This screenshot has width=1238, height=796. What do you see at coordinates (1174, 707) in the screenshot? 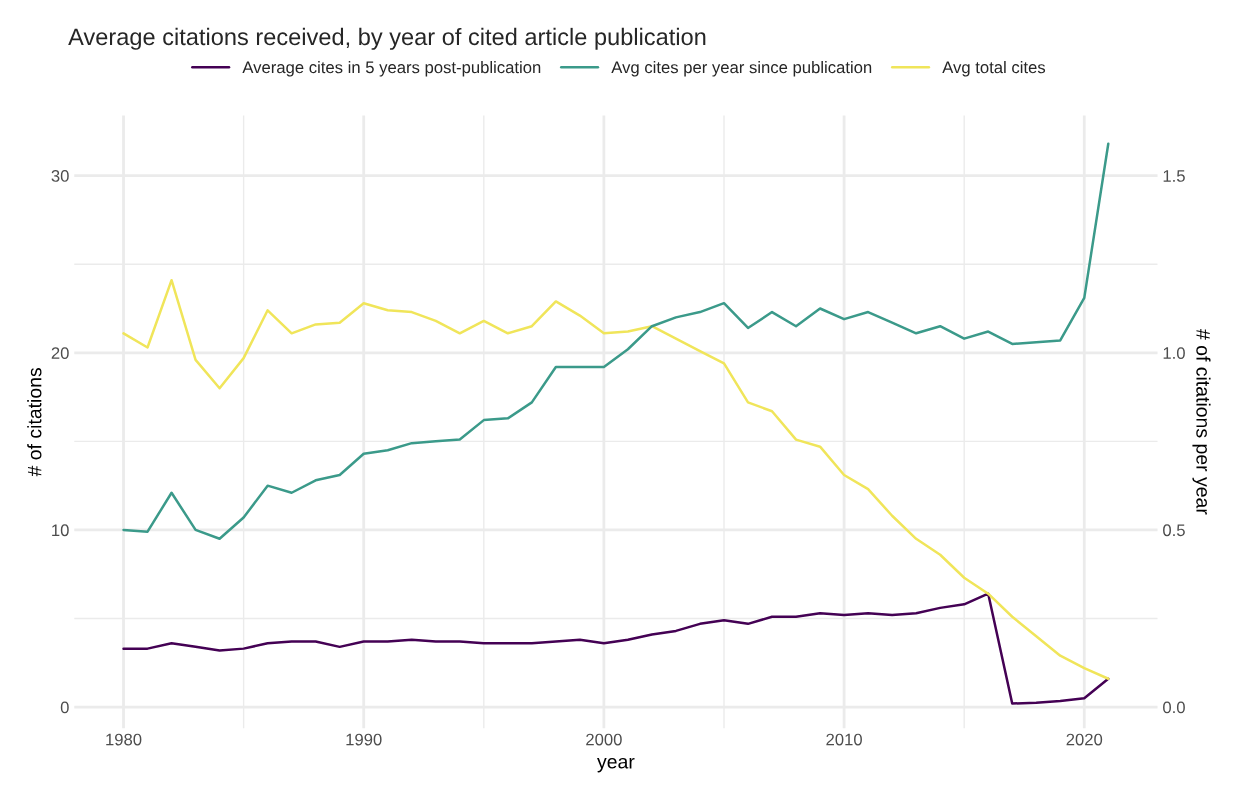
I see `y2-tick-label: 0.0` at bounding box center [1174, 707].